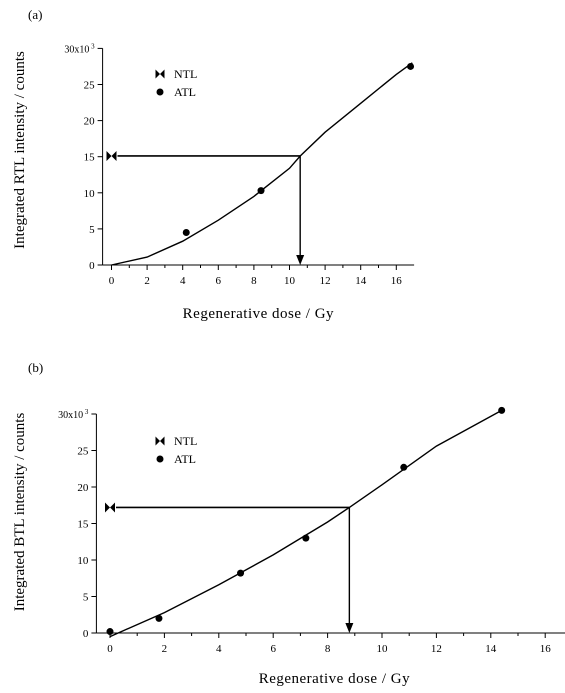  What do you see at coordinates (35, 367) in the screenshot?
I see `panel-label: (b)` at bounding box center [35, 367].